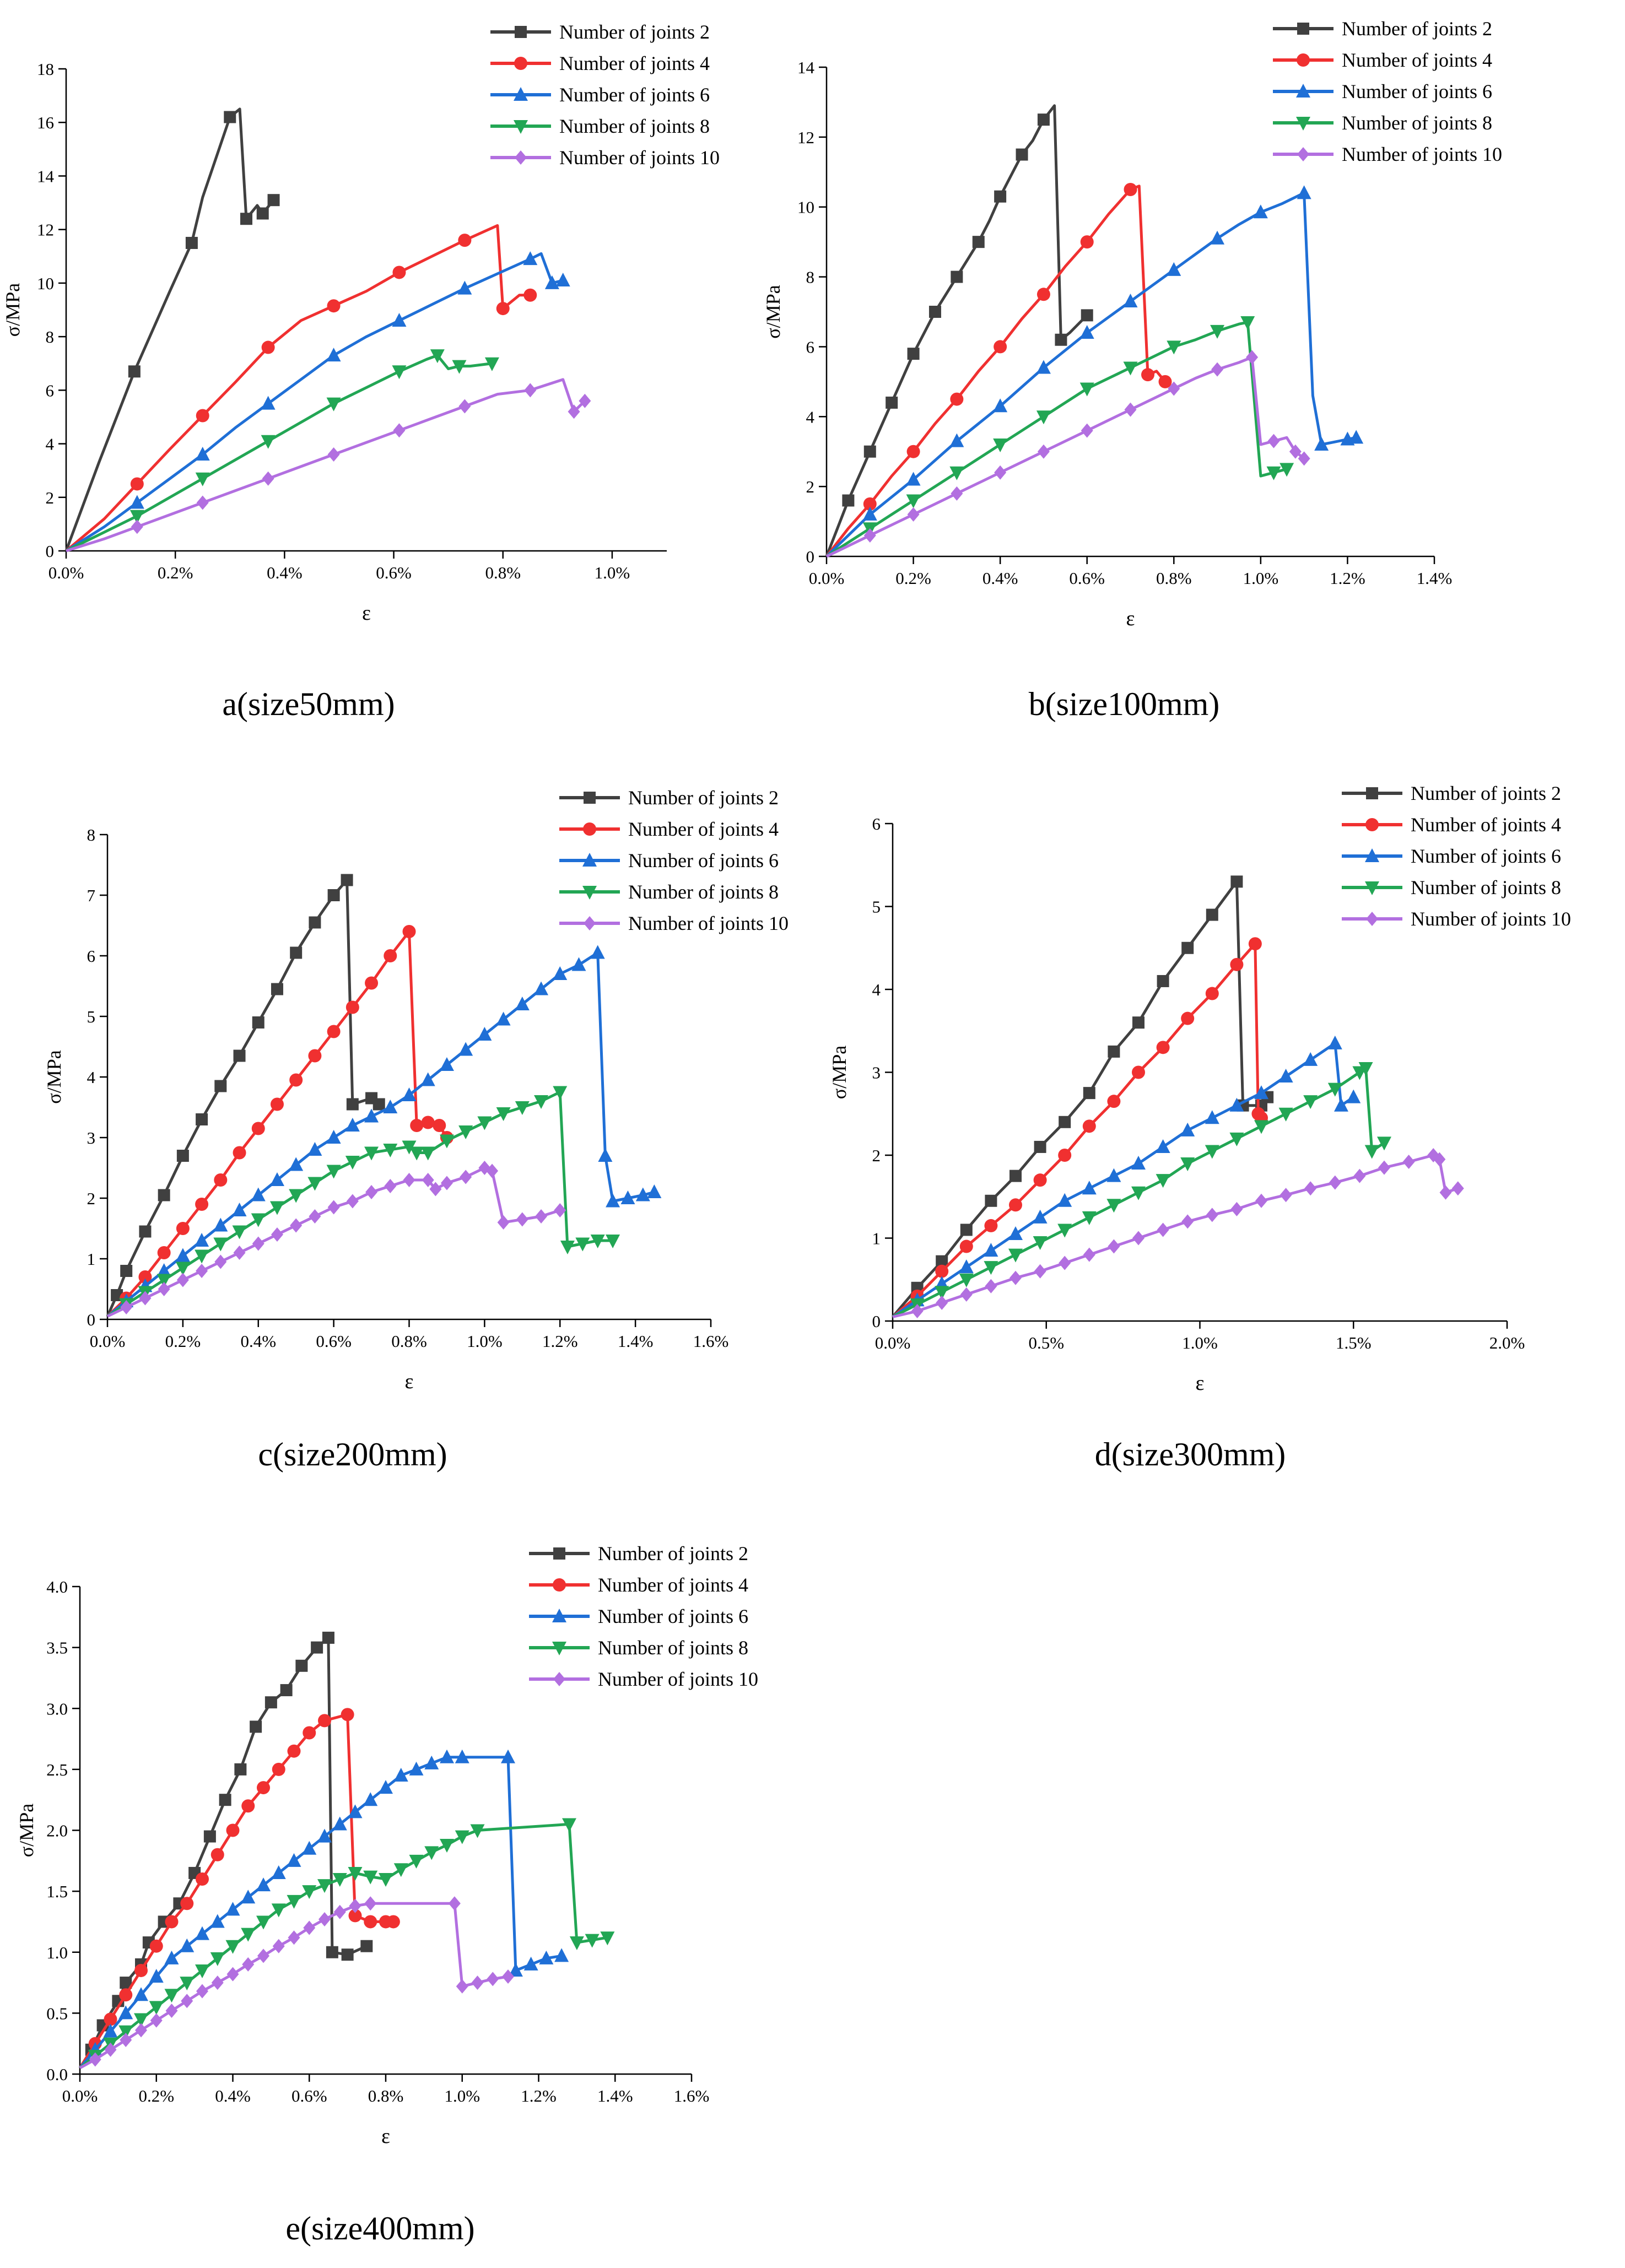 The image size is (1625, 2268). Describe the element at coordinates (634, 32) in the screenshot. I see `legend-label: Number of joints 2` at that location.